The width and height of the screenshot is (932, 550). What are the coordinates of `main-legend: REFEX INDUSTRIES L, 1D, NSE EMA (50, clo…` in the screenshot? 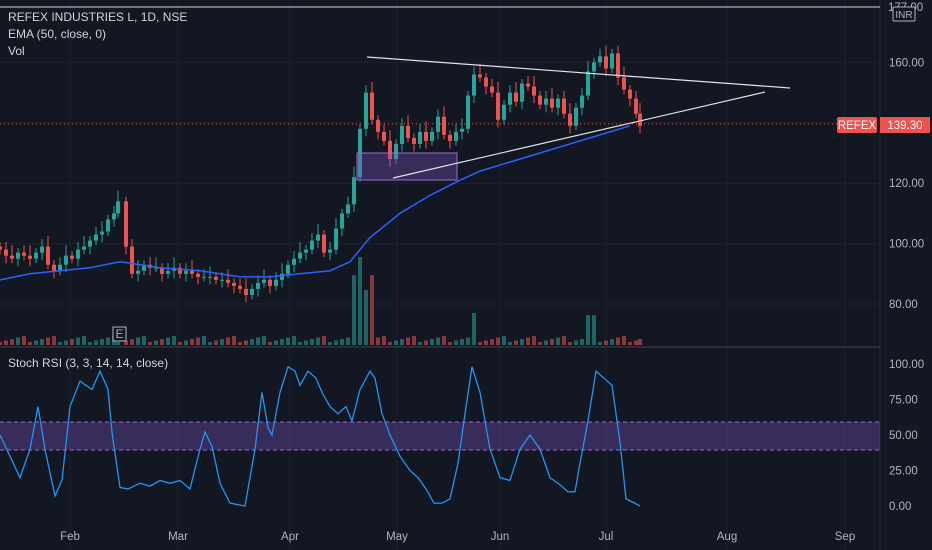 It's located at (97, 34).